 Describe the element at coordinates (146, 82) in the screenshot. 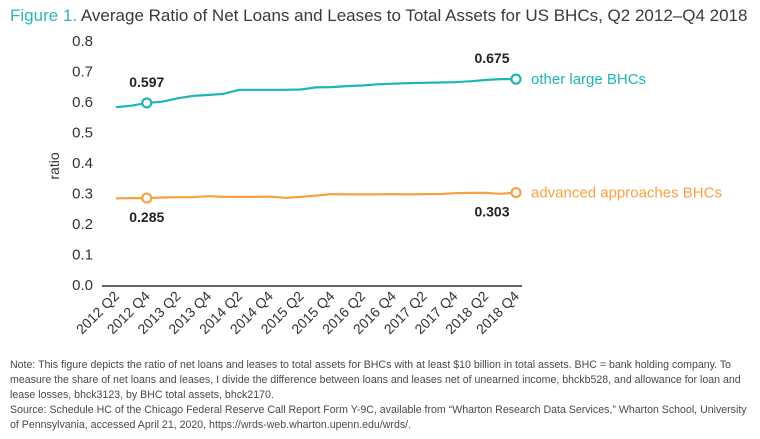

I see `data-label: 0.597` at that location.